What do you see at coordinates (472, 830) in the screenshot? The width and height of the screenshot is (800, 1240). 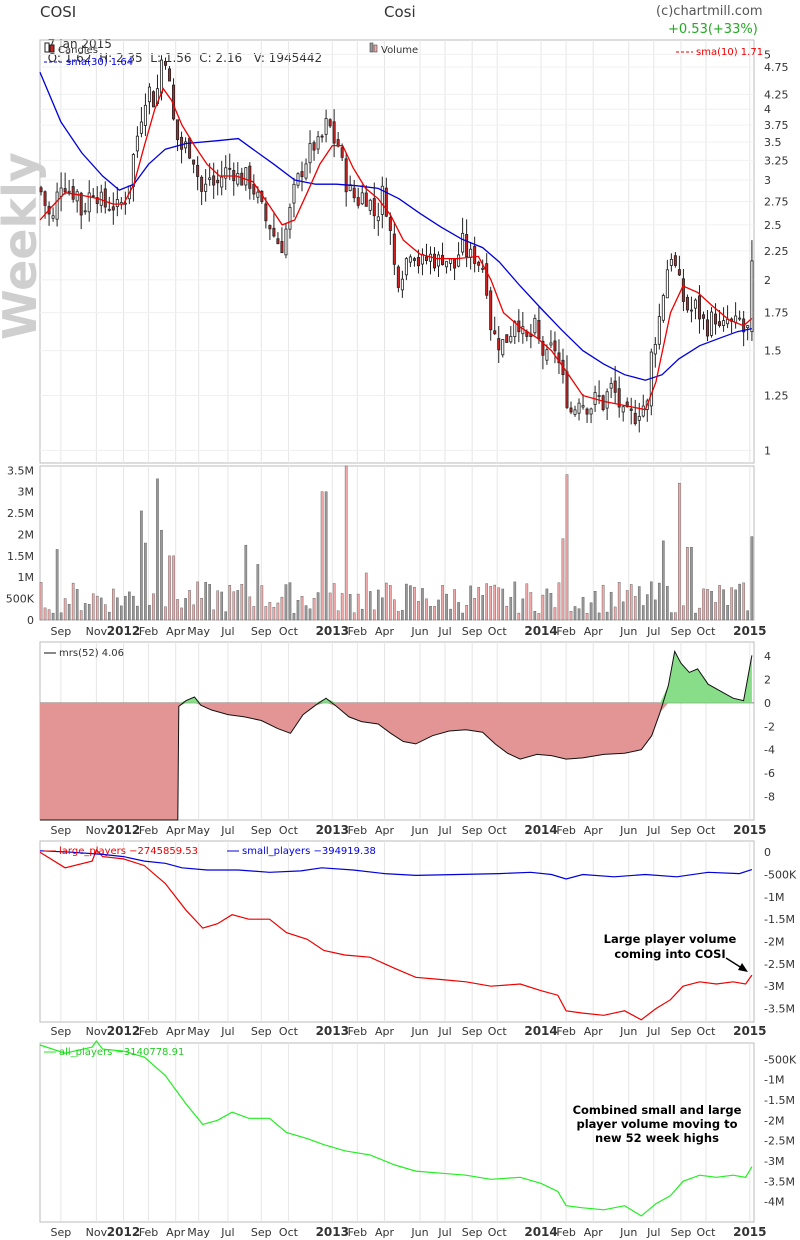 I see `time-axis-label: Sep` at bounding box center [472, 830].